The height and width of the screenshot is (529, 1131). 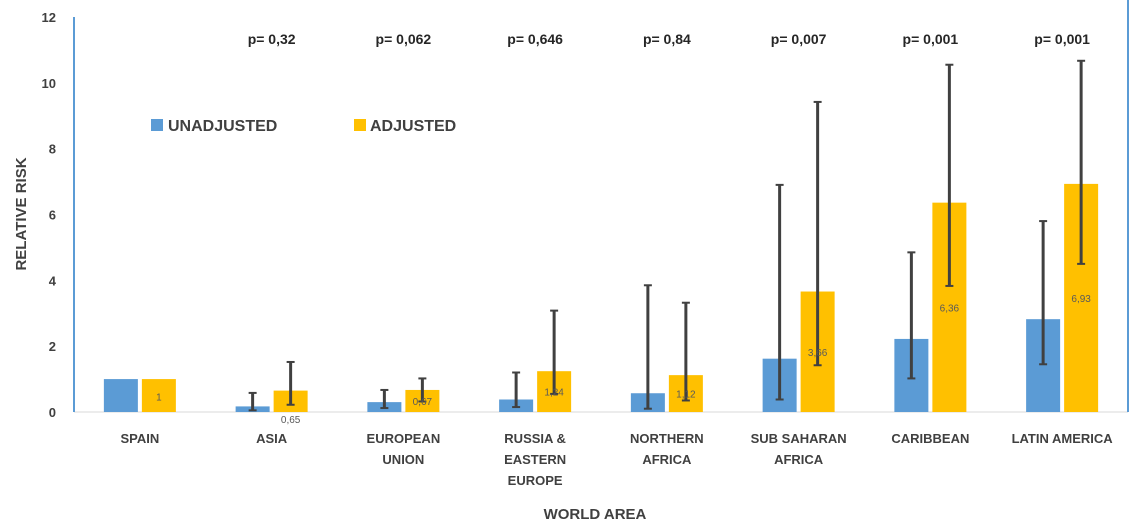 I want to click on y-tick-label: 12, so click(x=49, y=17).